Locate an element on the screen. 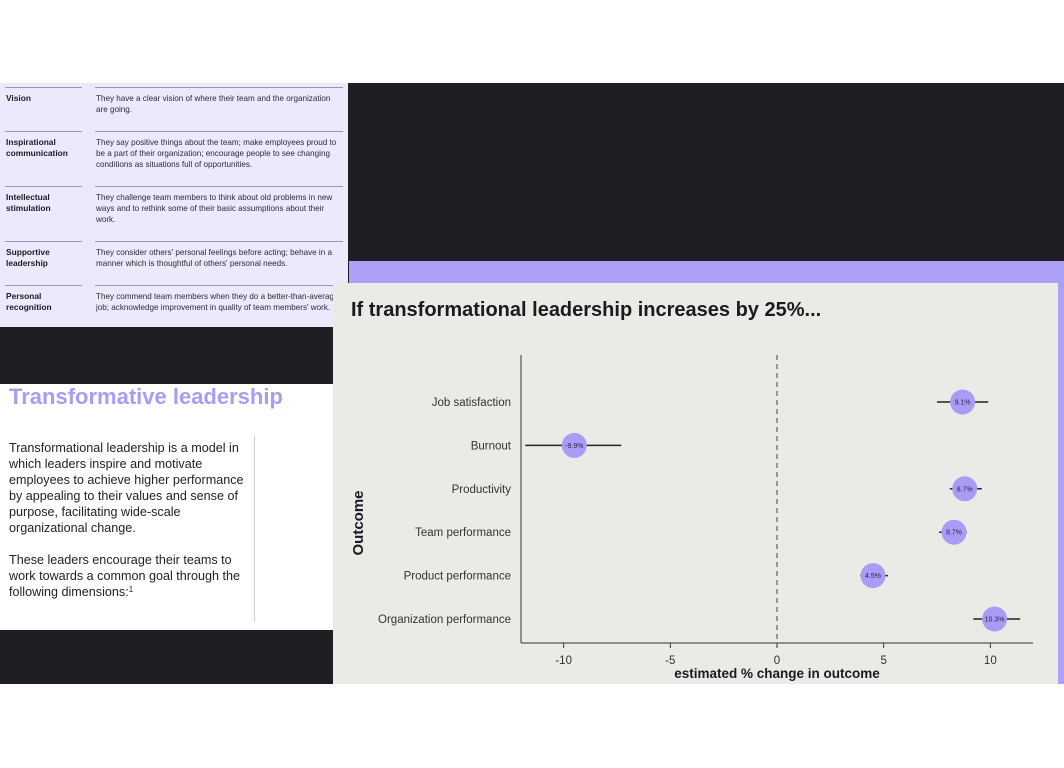  x-tick-label: -5 is located at coordinates (670, 661).